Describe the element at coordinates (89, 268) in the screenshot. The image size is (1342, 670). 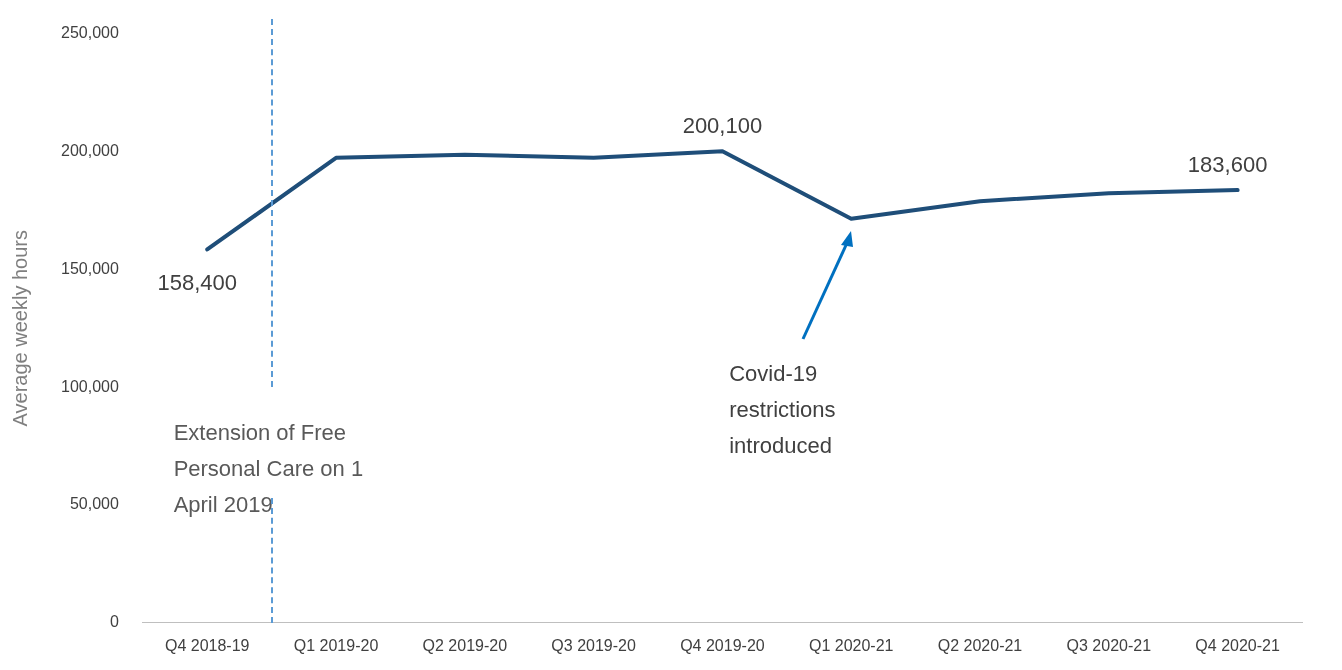
I see `y-tick-label: 150,000` at that location.